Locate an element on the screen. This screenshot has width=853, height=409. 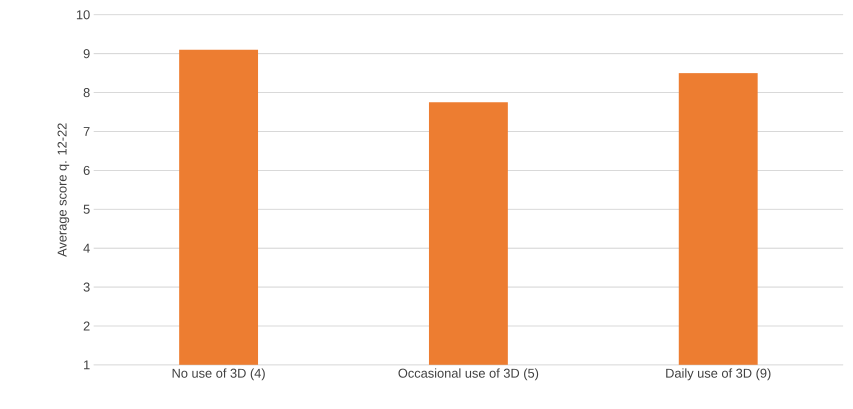
x-tick-label: Daily use of 3D (9) is located at coordinates (718, 374).